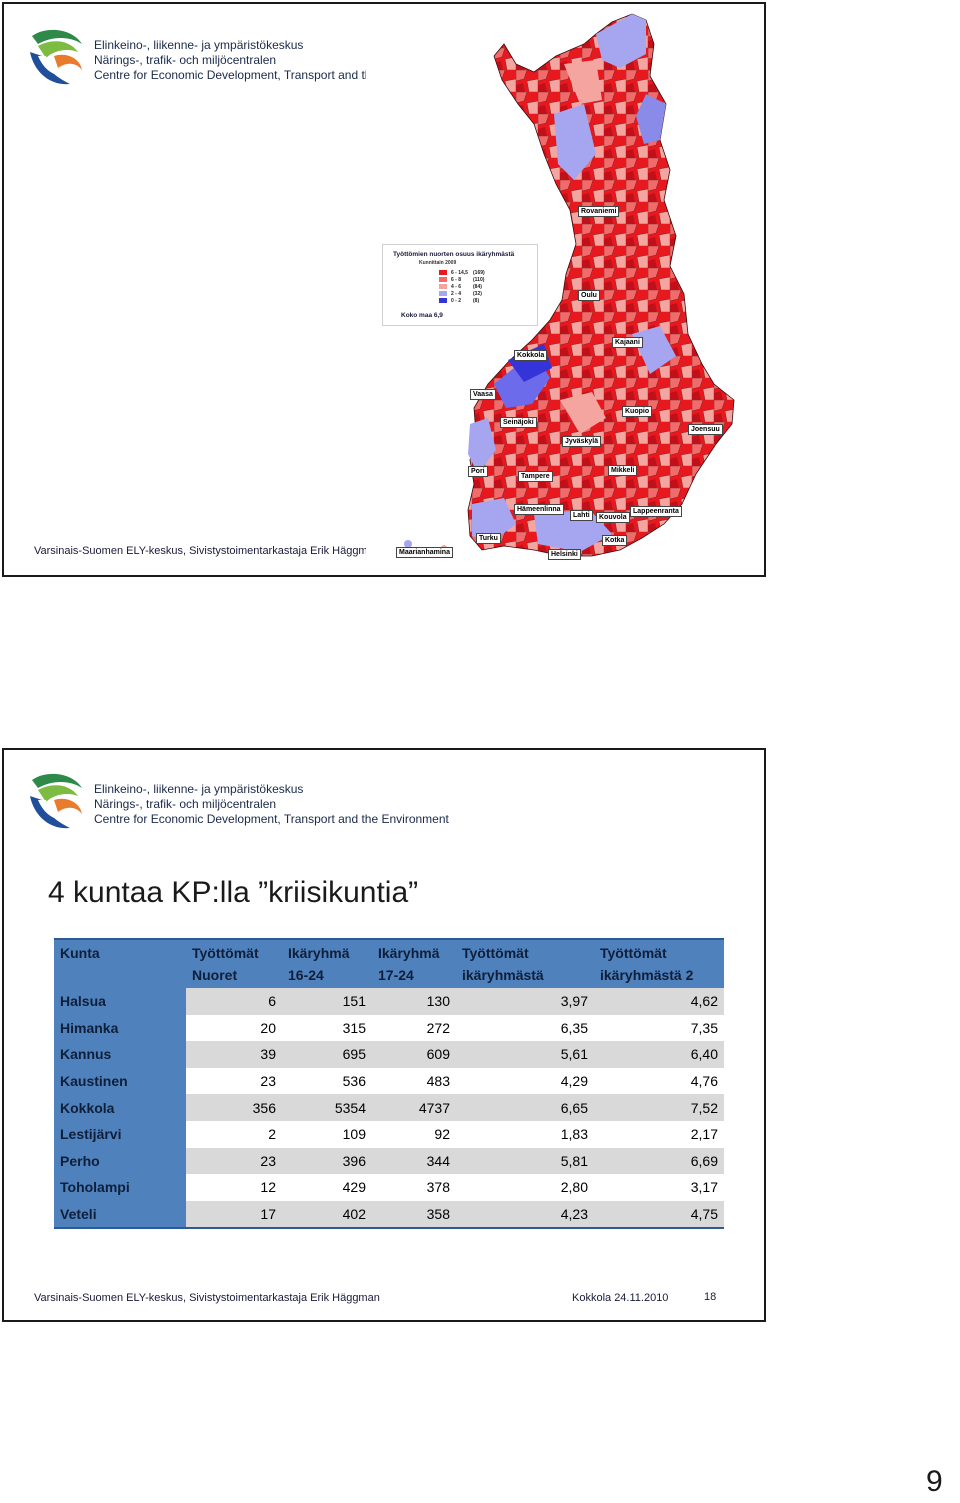 Image resolution: width=960 pixels, height=1503 pixels. What do you see at coordinates (623, 470) in the screenshot?
I see `city-label: Mikkeli` at bounding box center [623, 470].